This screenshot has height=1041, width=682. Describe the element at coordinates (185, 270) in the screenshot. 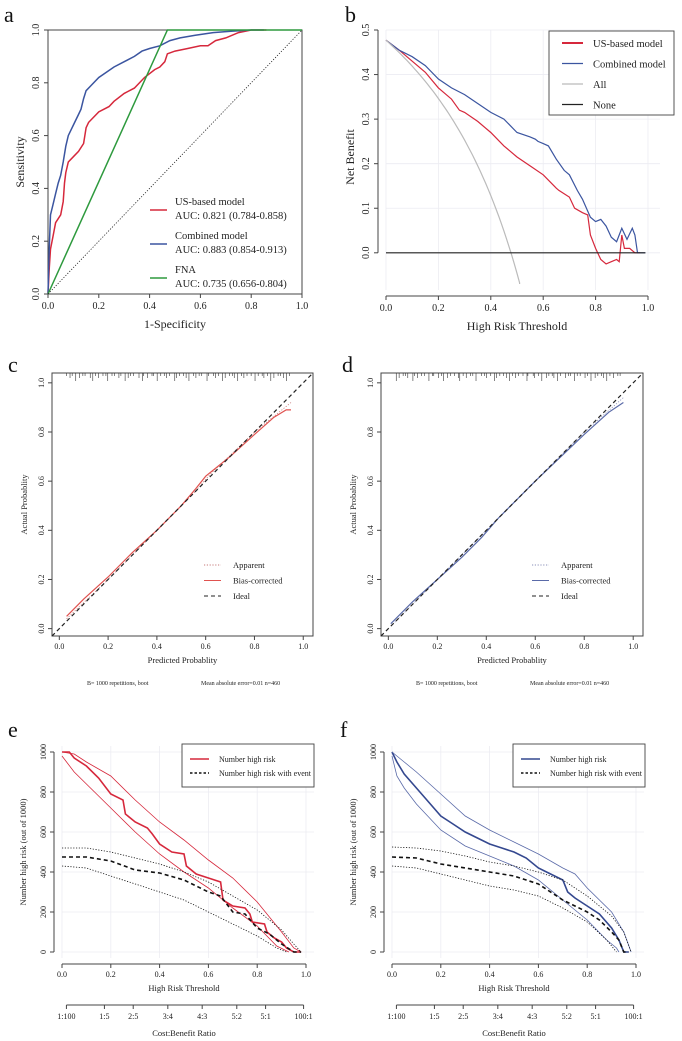

I see `legend-label: FNA` at that location.